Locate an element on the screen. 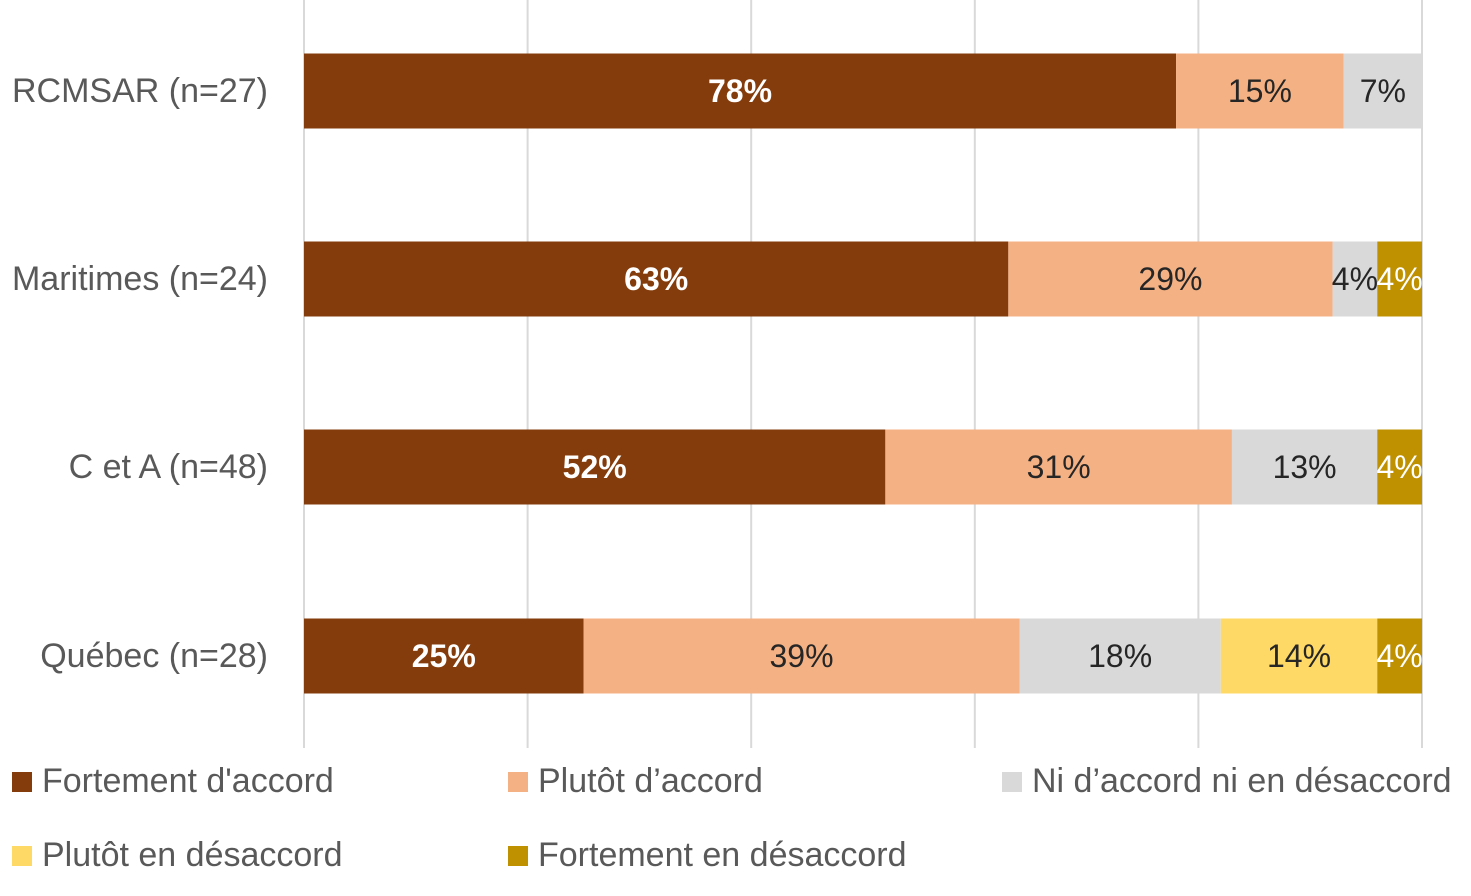 This screenshot has height=896, width=1471. data-label: 31% is located at coordinates (1059, 467).